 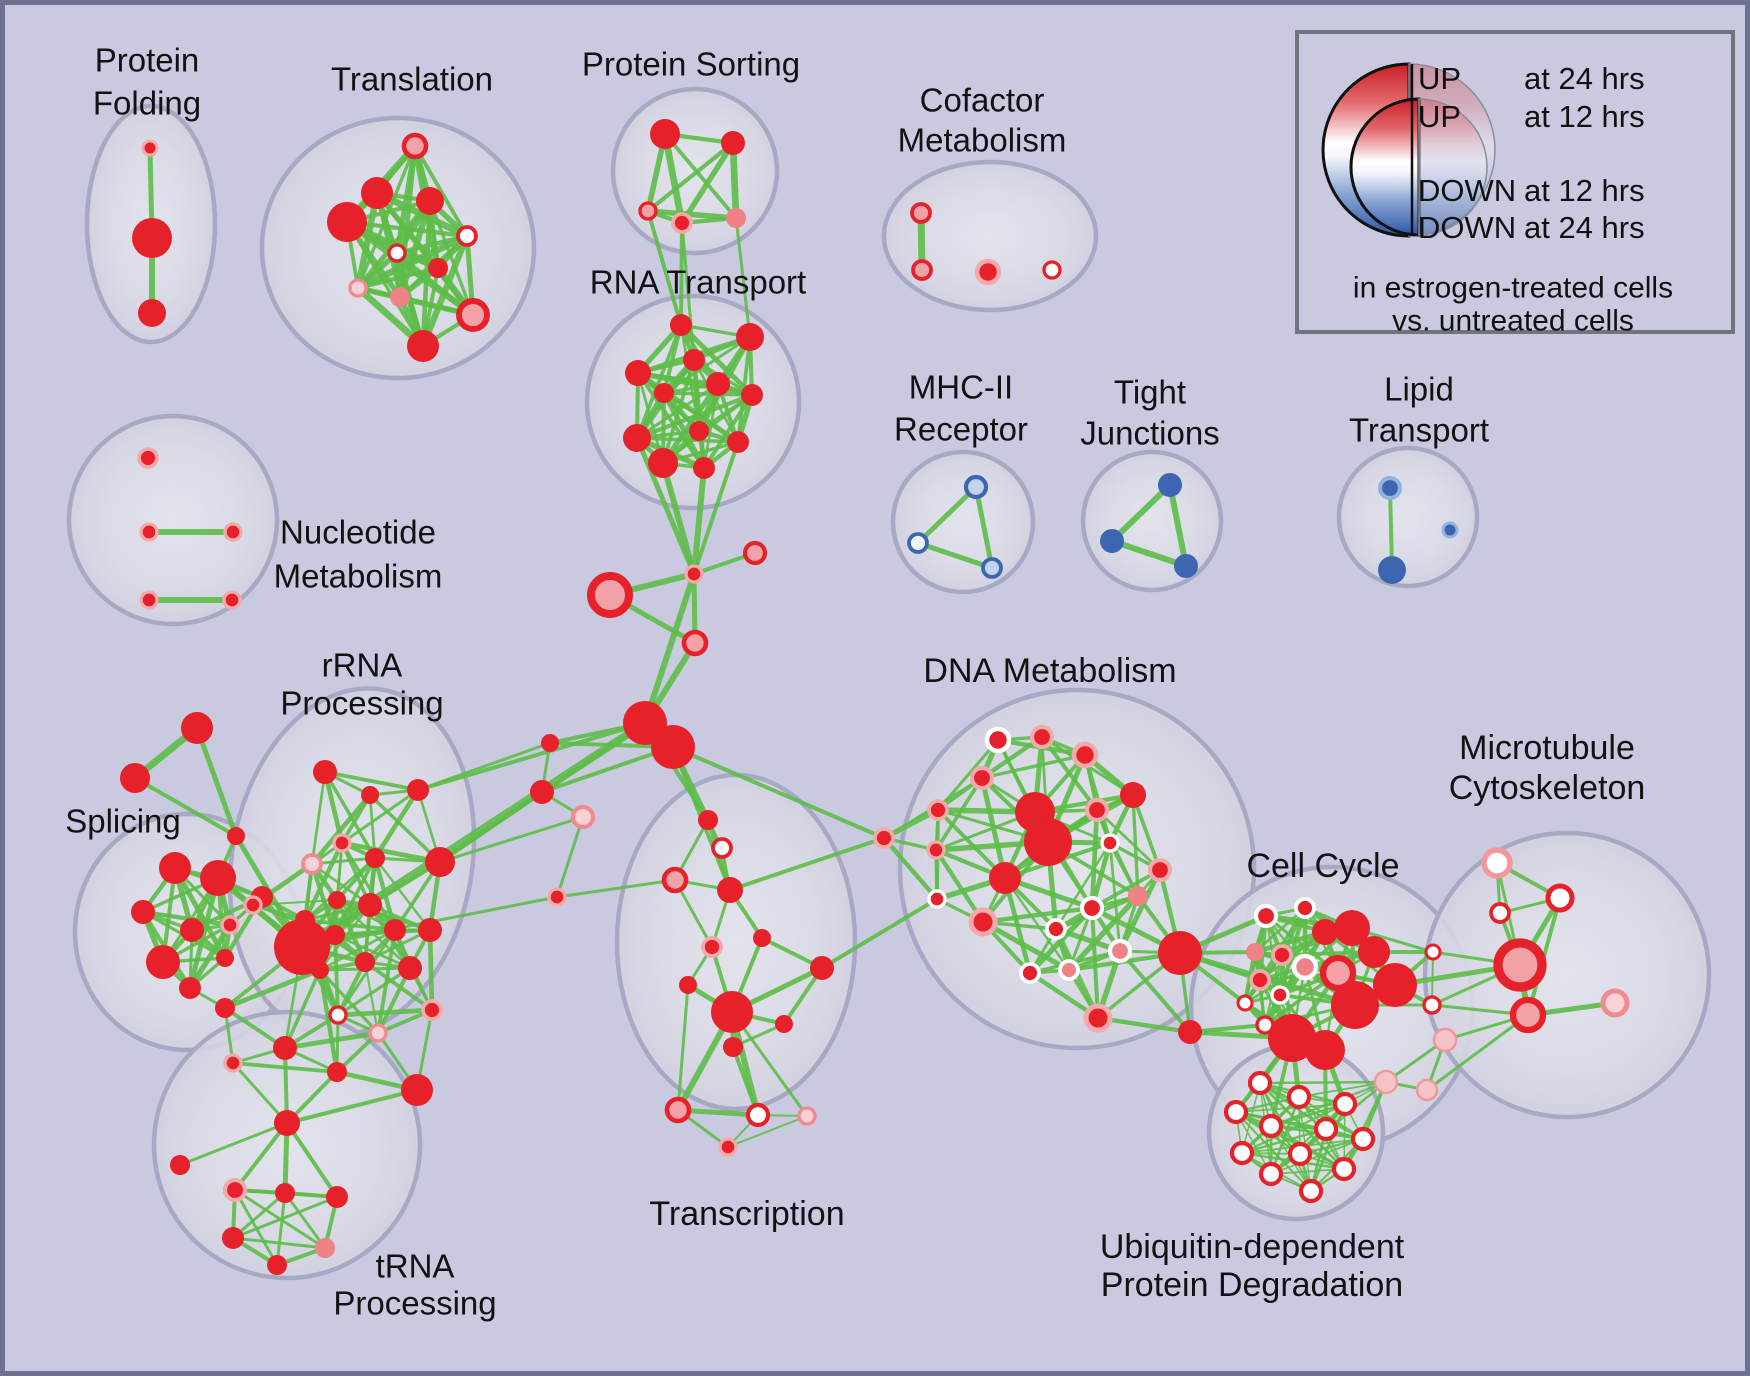 I want to click on cluster-label-c7: Tight, so click(x=1150, y=392).